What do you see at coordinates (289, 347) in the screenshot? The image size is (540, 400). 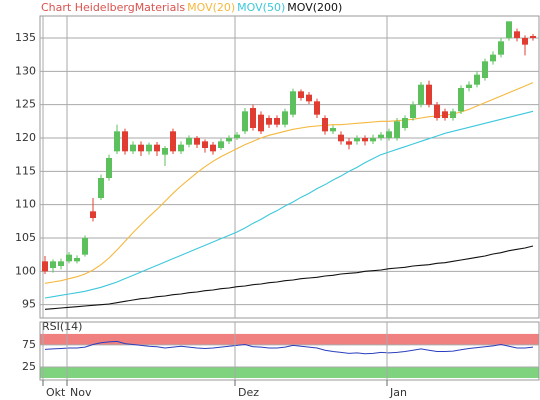 I see `rsi-line` at bounding box center [289, 347].